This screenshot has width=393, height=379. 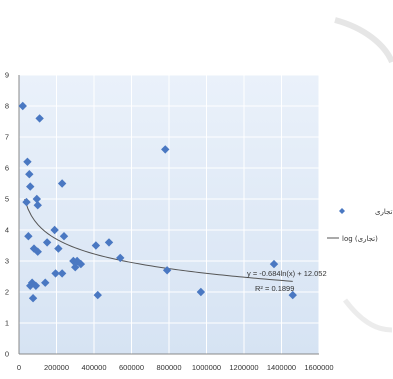 What do you see at coordinates (281, 367) in the screenshot?
I see `x-tick-label: 1400000` at bounding box center [281, 367].